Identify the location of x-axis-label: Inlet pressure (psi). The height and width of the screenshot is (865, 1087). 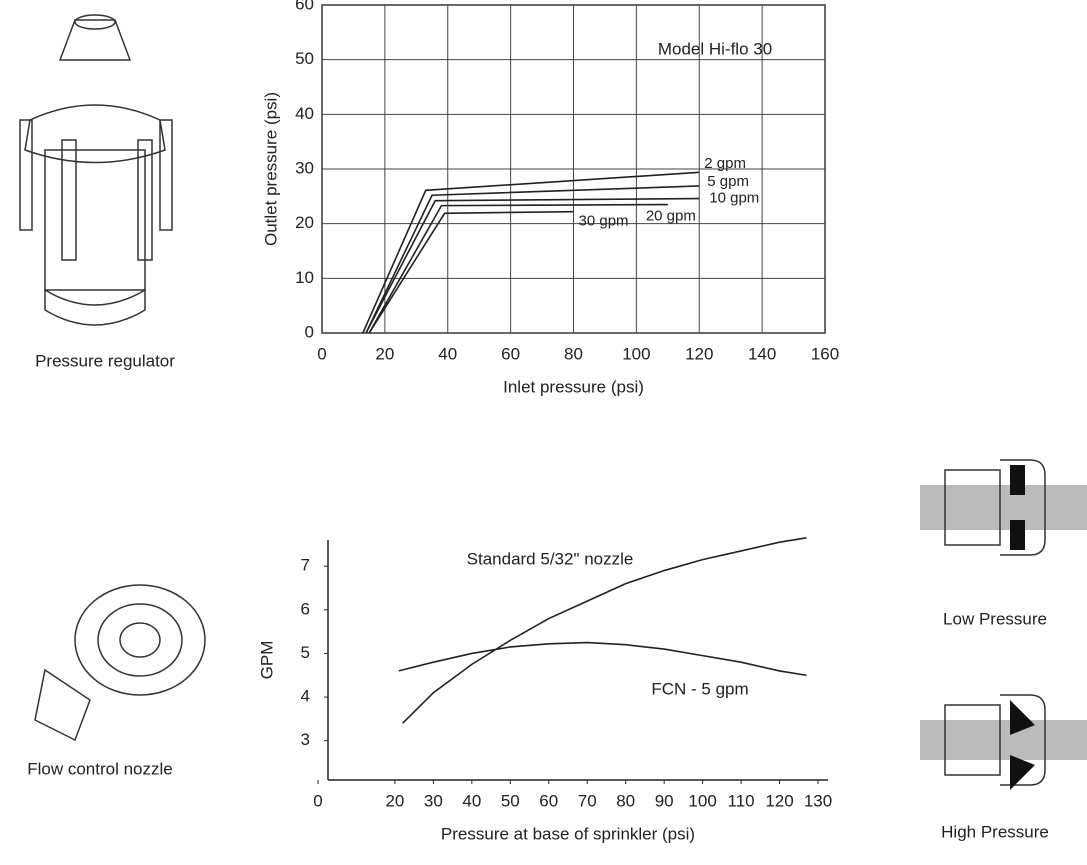
(573, 386).